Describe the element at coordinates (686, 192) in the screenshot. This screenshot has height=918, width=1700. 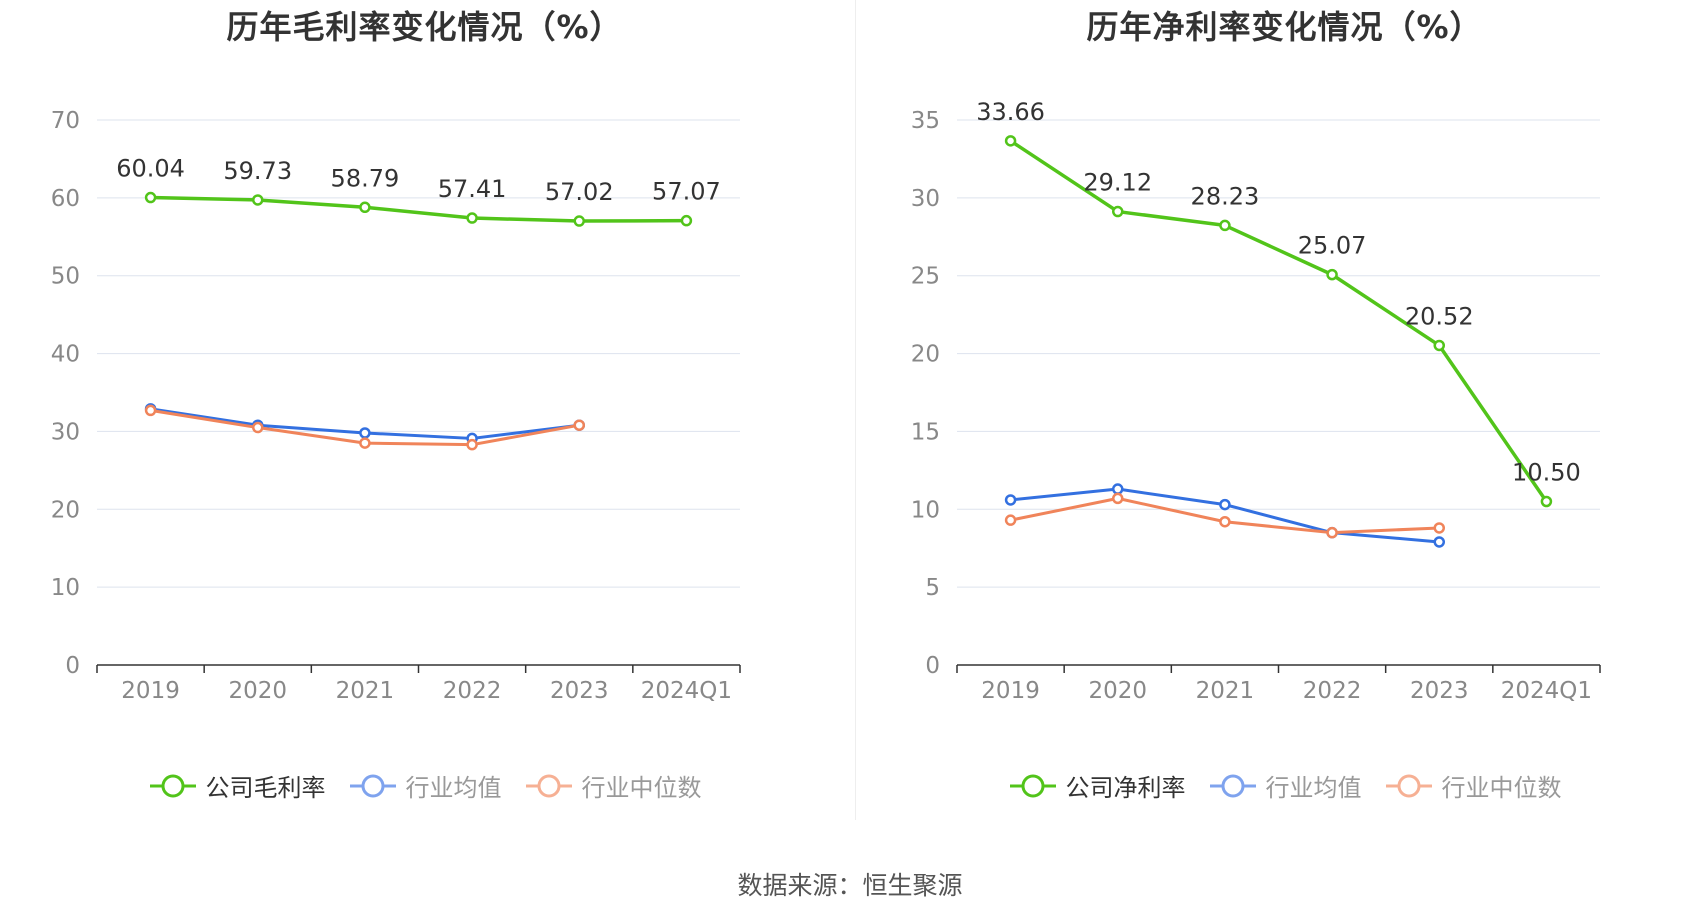
I see `data-label: 57.07` at that location.